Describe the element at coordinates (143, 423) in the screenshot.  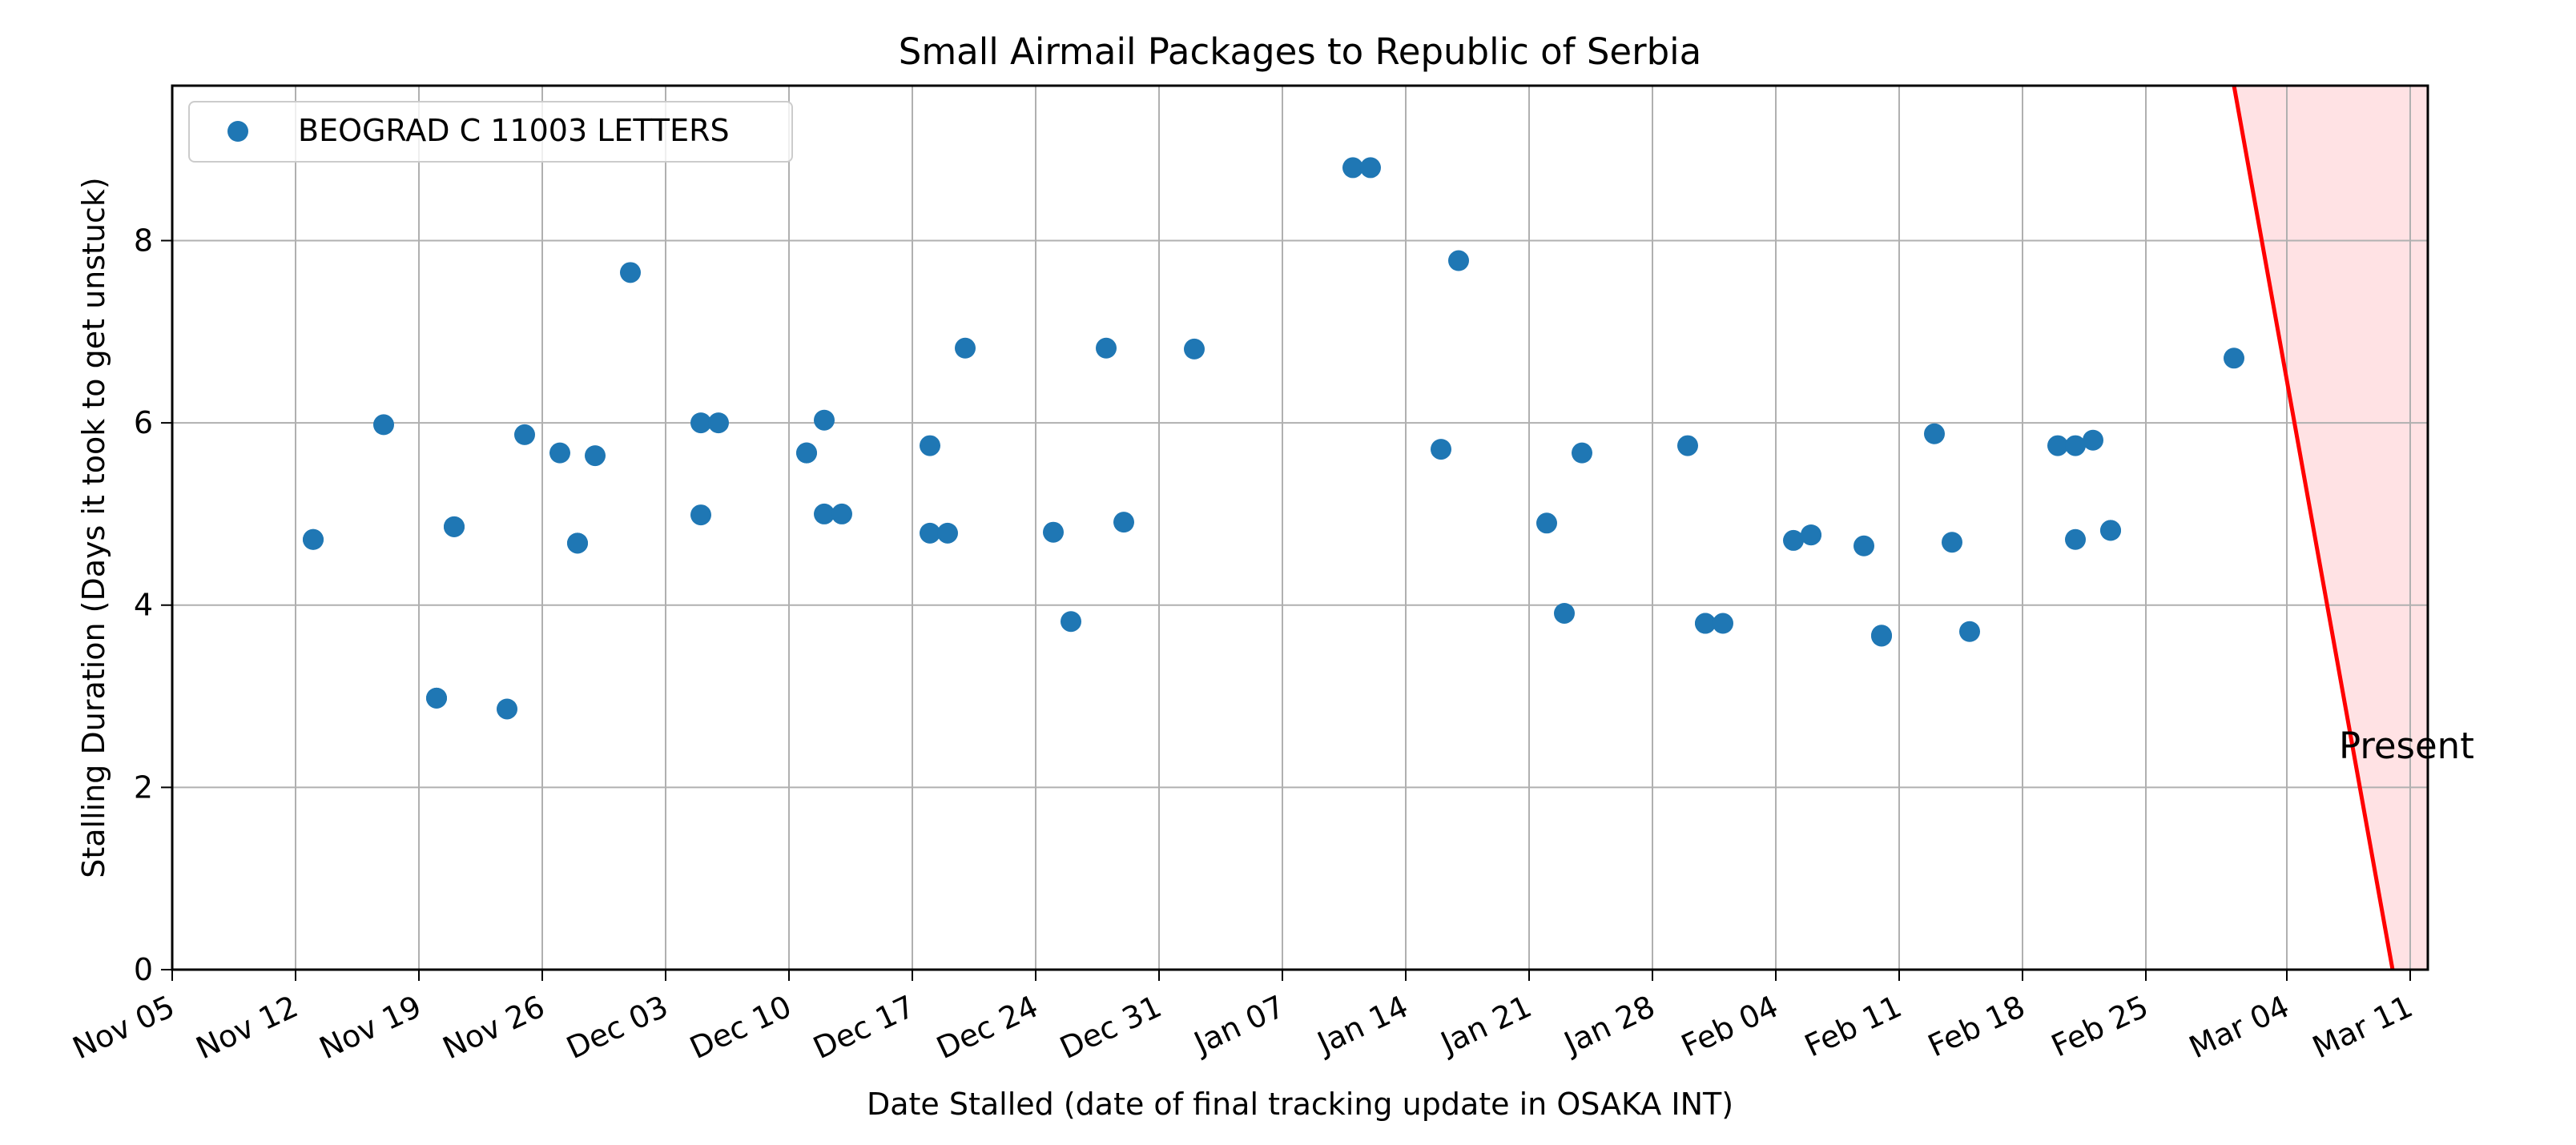
I see `y-tick-label: 6` at that location.